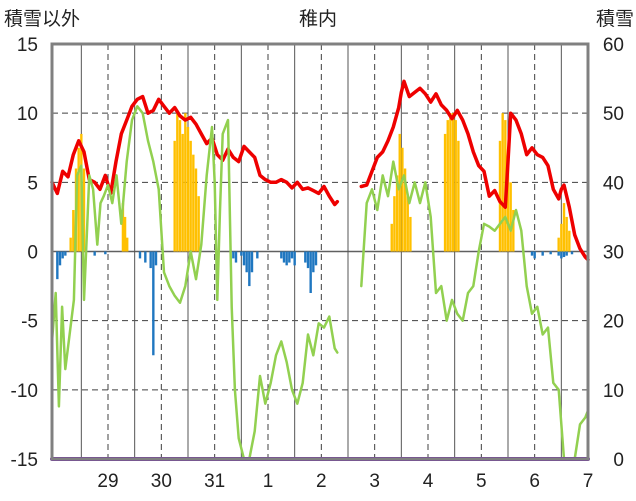 Image resolution: width=636 pixels, height=501 pixels. What do you see at coordinates (317, 19) in the screenshot?
I see `chart-title: 稚内` at bounding box center [317, 19].